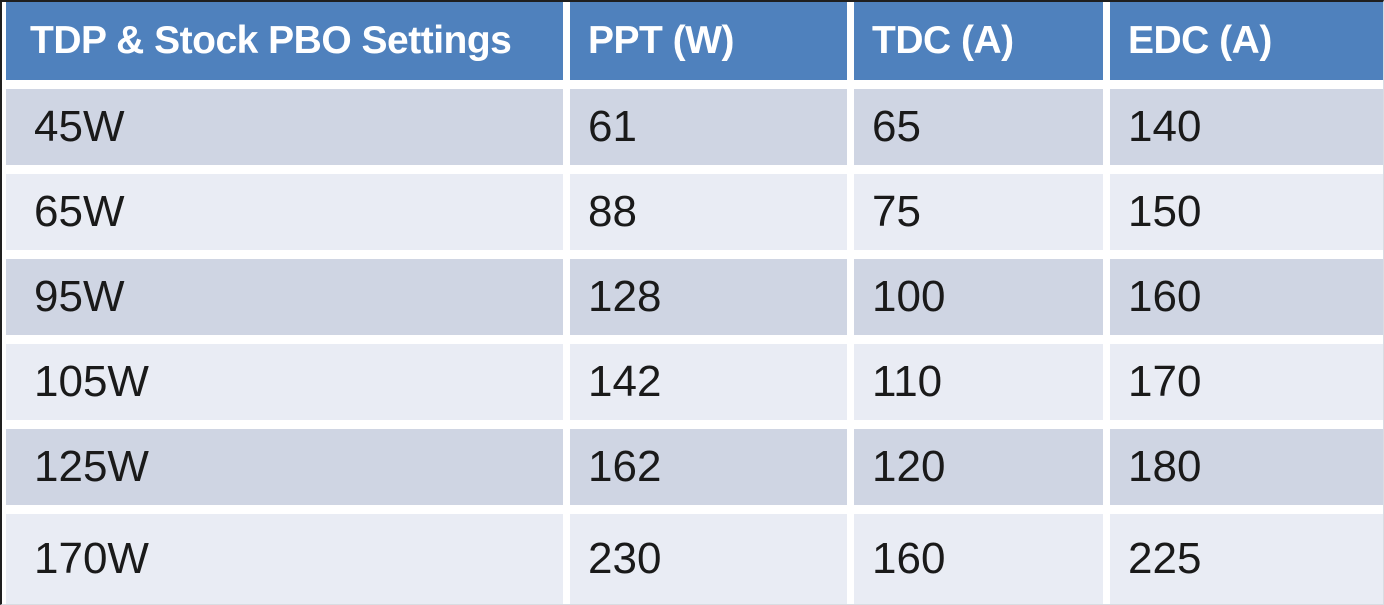  I want to click on cell-65w-ppt: 88, so click(708, 212).